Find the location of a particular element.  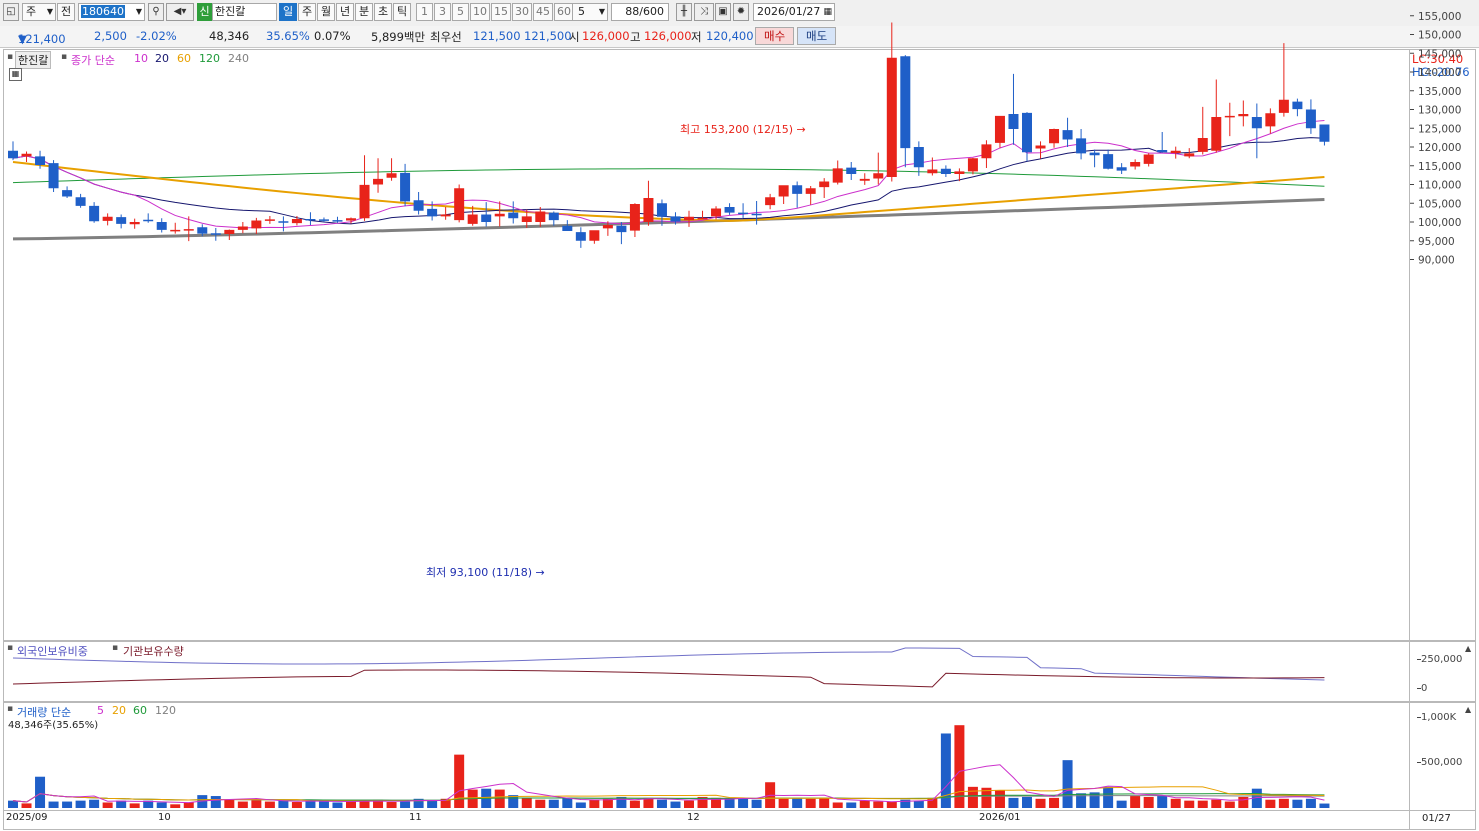

vma5-line is located at coordinates (668, 784).